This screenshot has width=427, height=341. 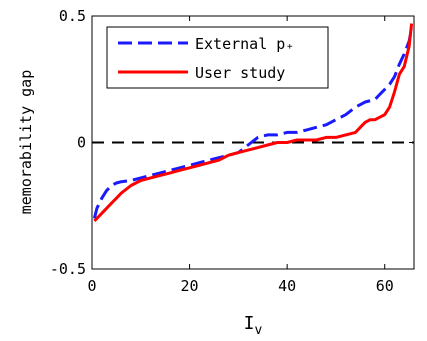 What do you see at coordinates (385, 286) in the screenshot?
I see `x-tick-label: 60` at bounding box center [385, 286].